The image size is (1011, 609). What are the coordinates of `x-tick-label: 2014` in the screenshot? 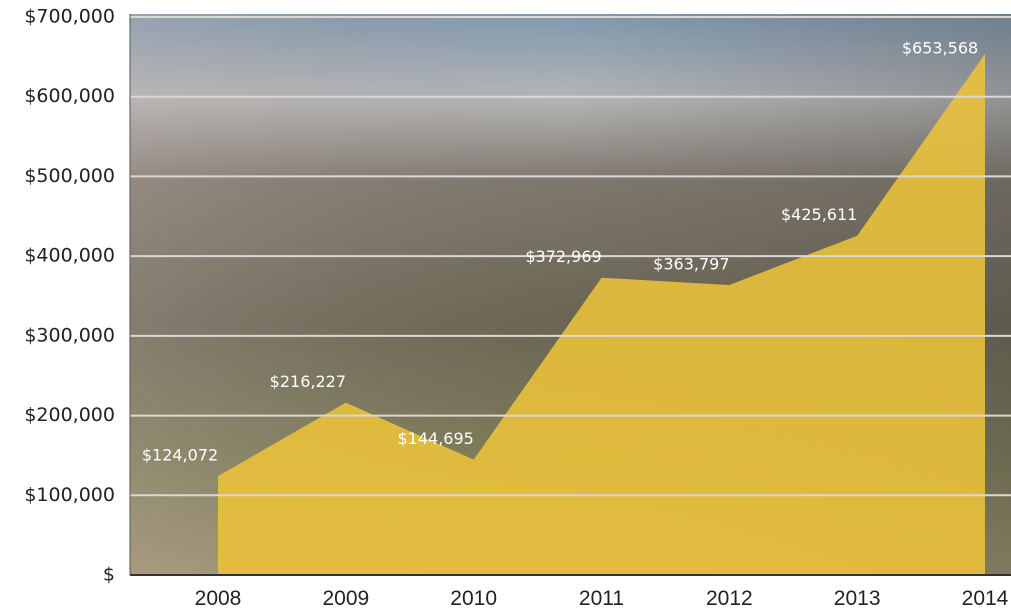 It's located at (985, 598).